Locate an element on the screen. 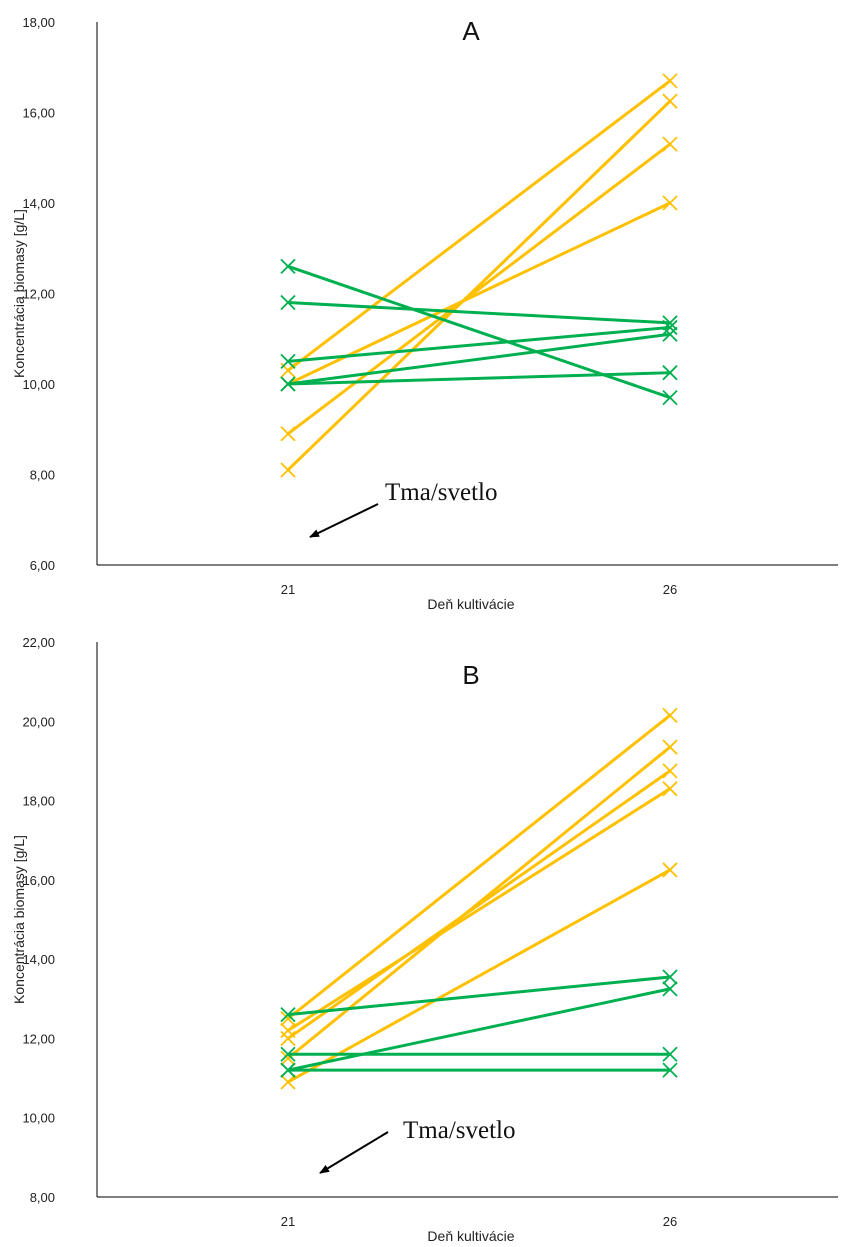 This screenshot has width=847, height=1247. y-tick-label: 22,00 is located at coordinates (38, 642).